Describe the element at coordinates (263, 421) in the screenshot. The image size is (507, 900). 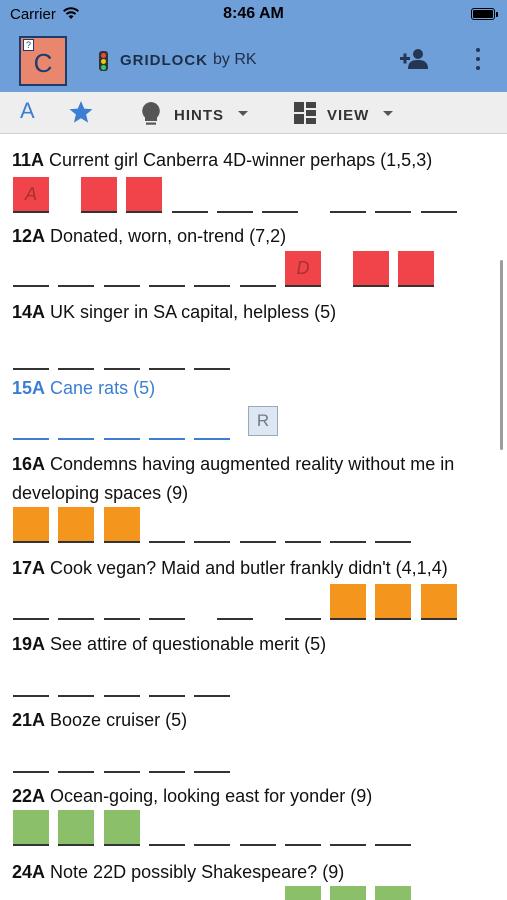
I see `reveal-letter-button: R` at that location.